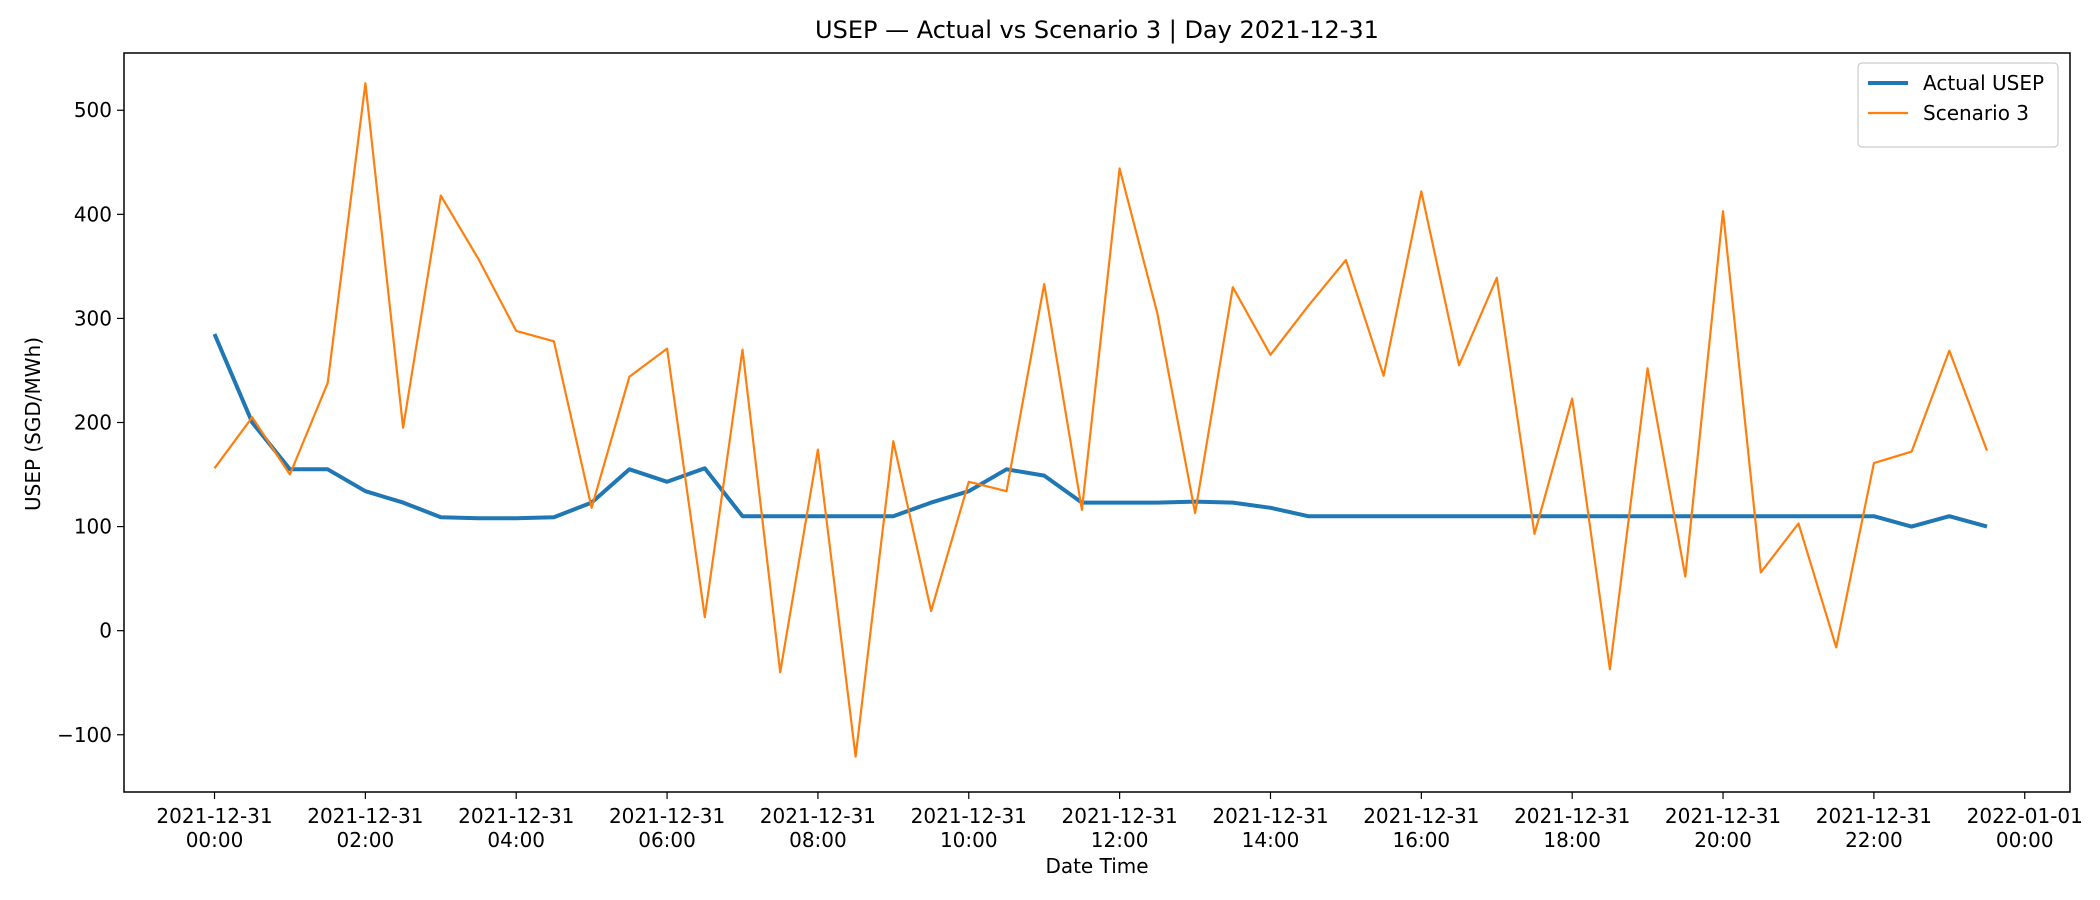 The image size is (2100, 900). I want to click on y-tick-label: 500, so click(93, 110).